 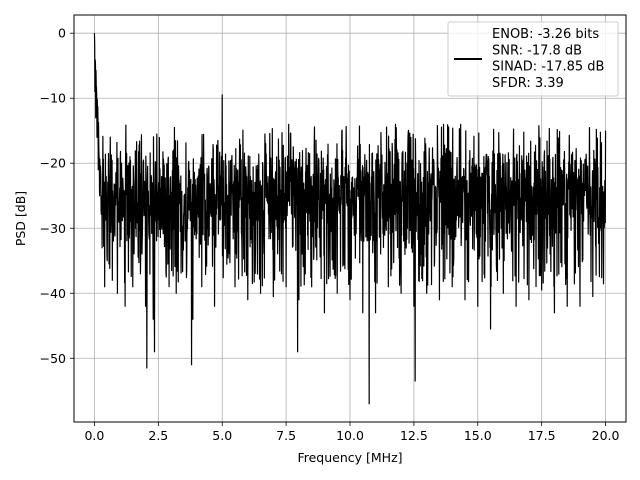 I want to click on y-tick-label: −10, so click(x=53, y=98).